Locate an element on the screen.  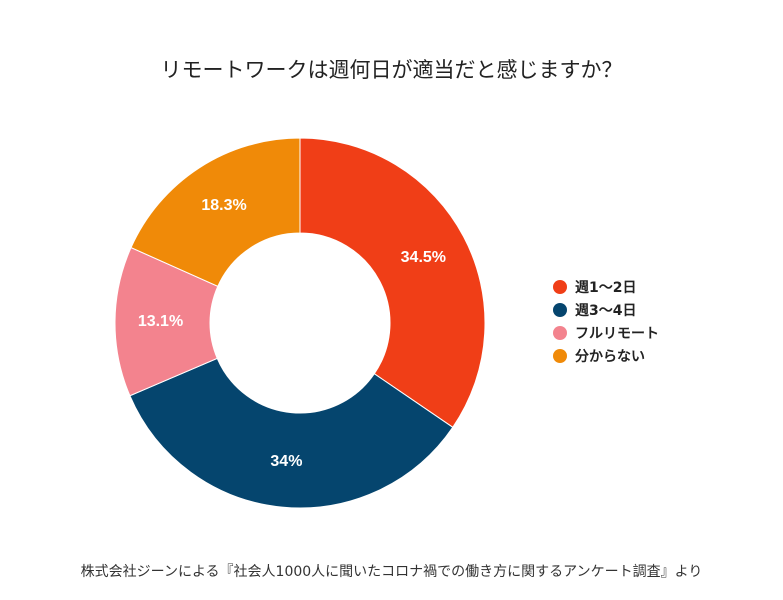
legend-label: 週1〜2日 is located at coordinates (606, 287).